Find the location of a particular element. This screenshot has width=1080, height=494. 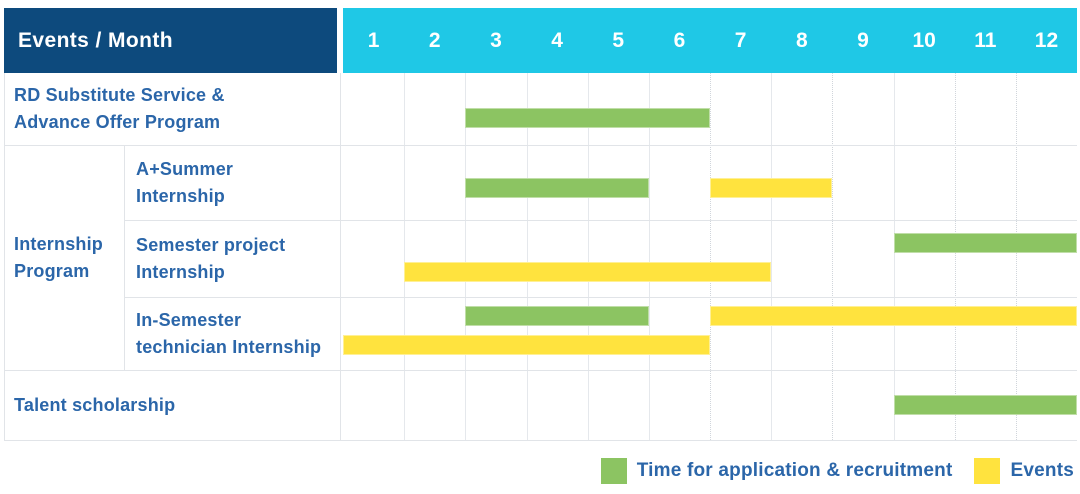

month-header-cell: 5 is located at coordinates (618, 40).